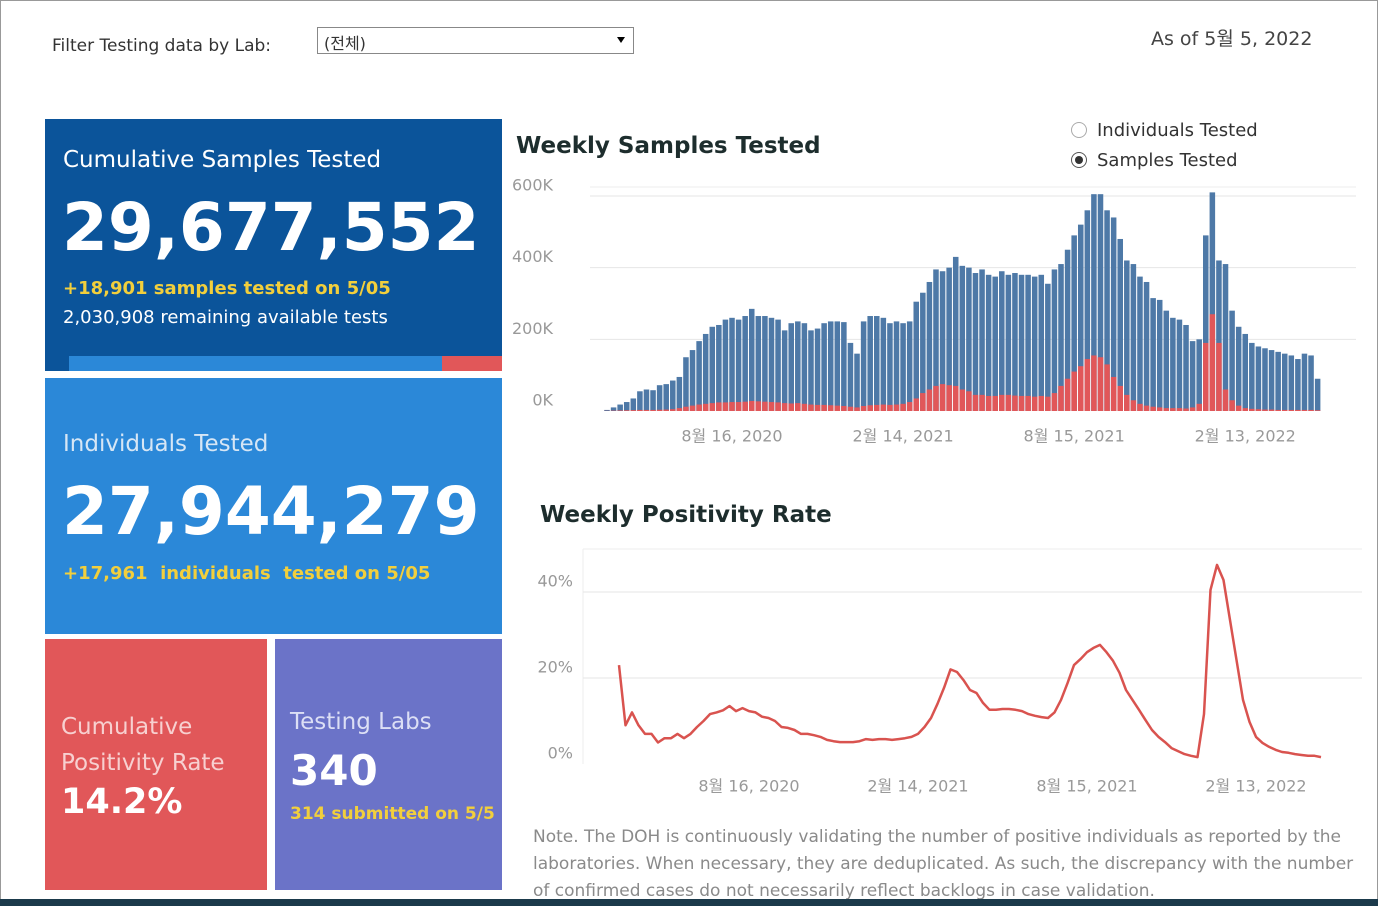 The image size is (1378, 906). I want to click on toggle: Individuals Tested Samples Tested, so click(1164, 150).